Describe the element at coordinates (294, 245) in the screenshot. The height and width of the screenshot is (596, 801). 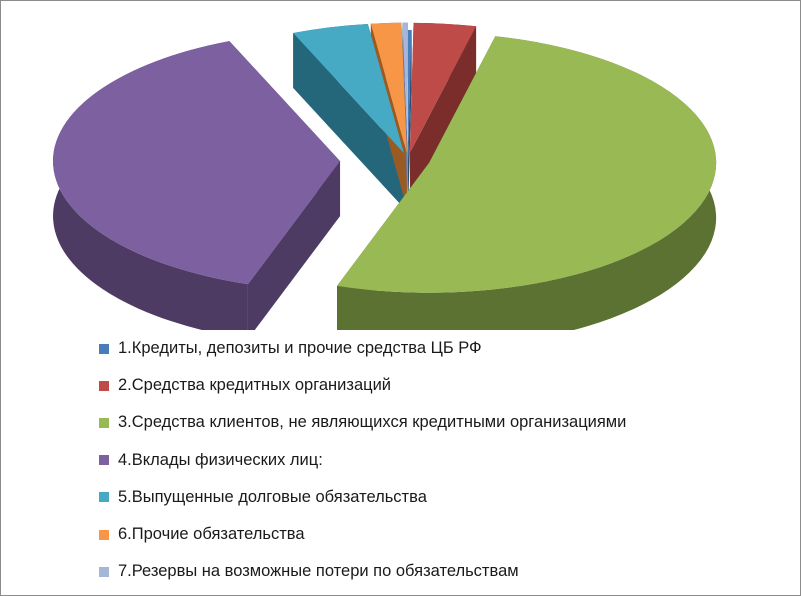
I see `pie-slice-wall` at that location.